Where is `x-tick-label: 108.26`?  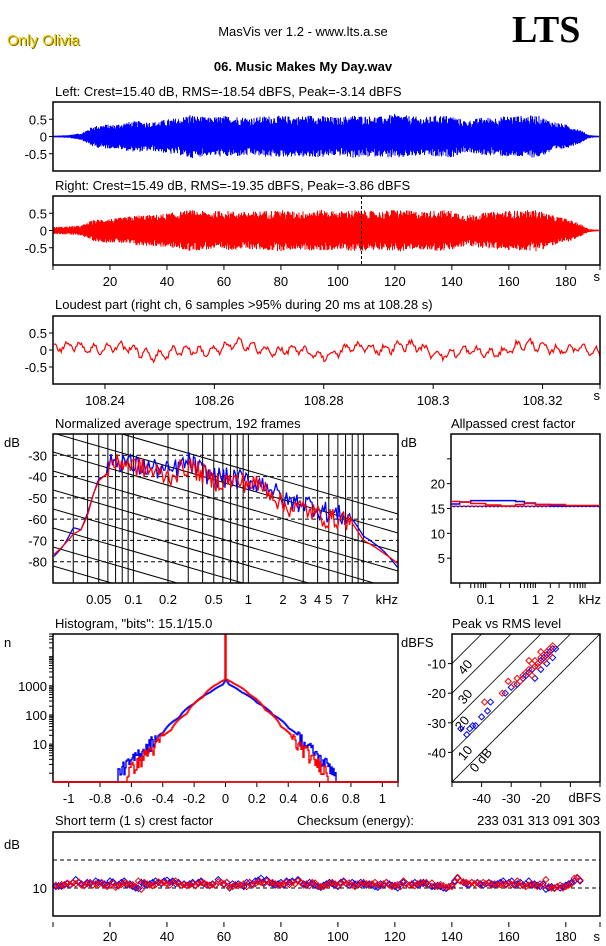 x-tick-label: 108.26 is located at coordinates (214, 400).